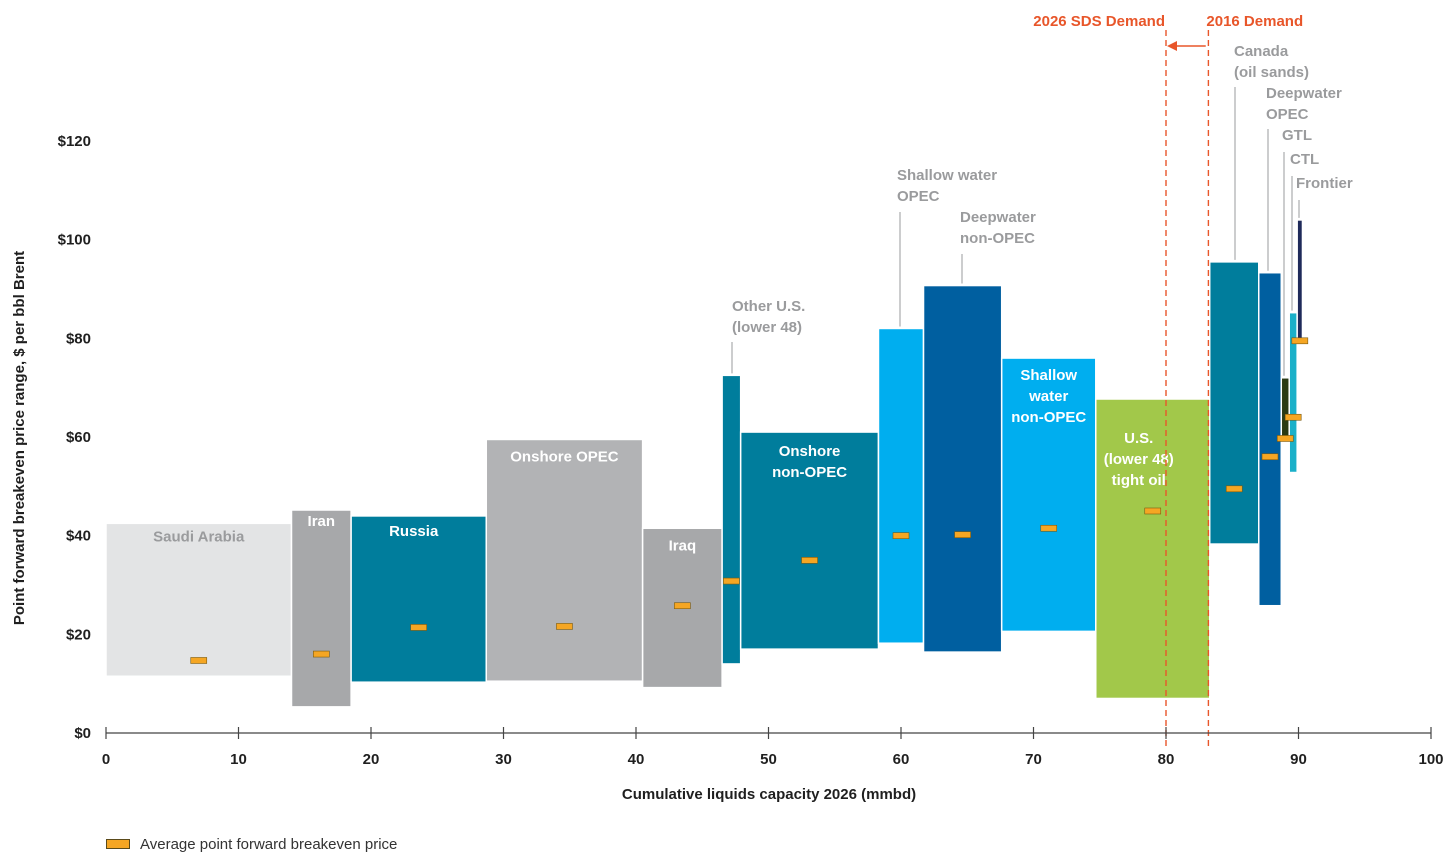 The height and width of the screenshot is (854, 1447). Describe the element at coordinates (78, 536) in the screenshot. I see `y-tick-label-40: $40` at that location.